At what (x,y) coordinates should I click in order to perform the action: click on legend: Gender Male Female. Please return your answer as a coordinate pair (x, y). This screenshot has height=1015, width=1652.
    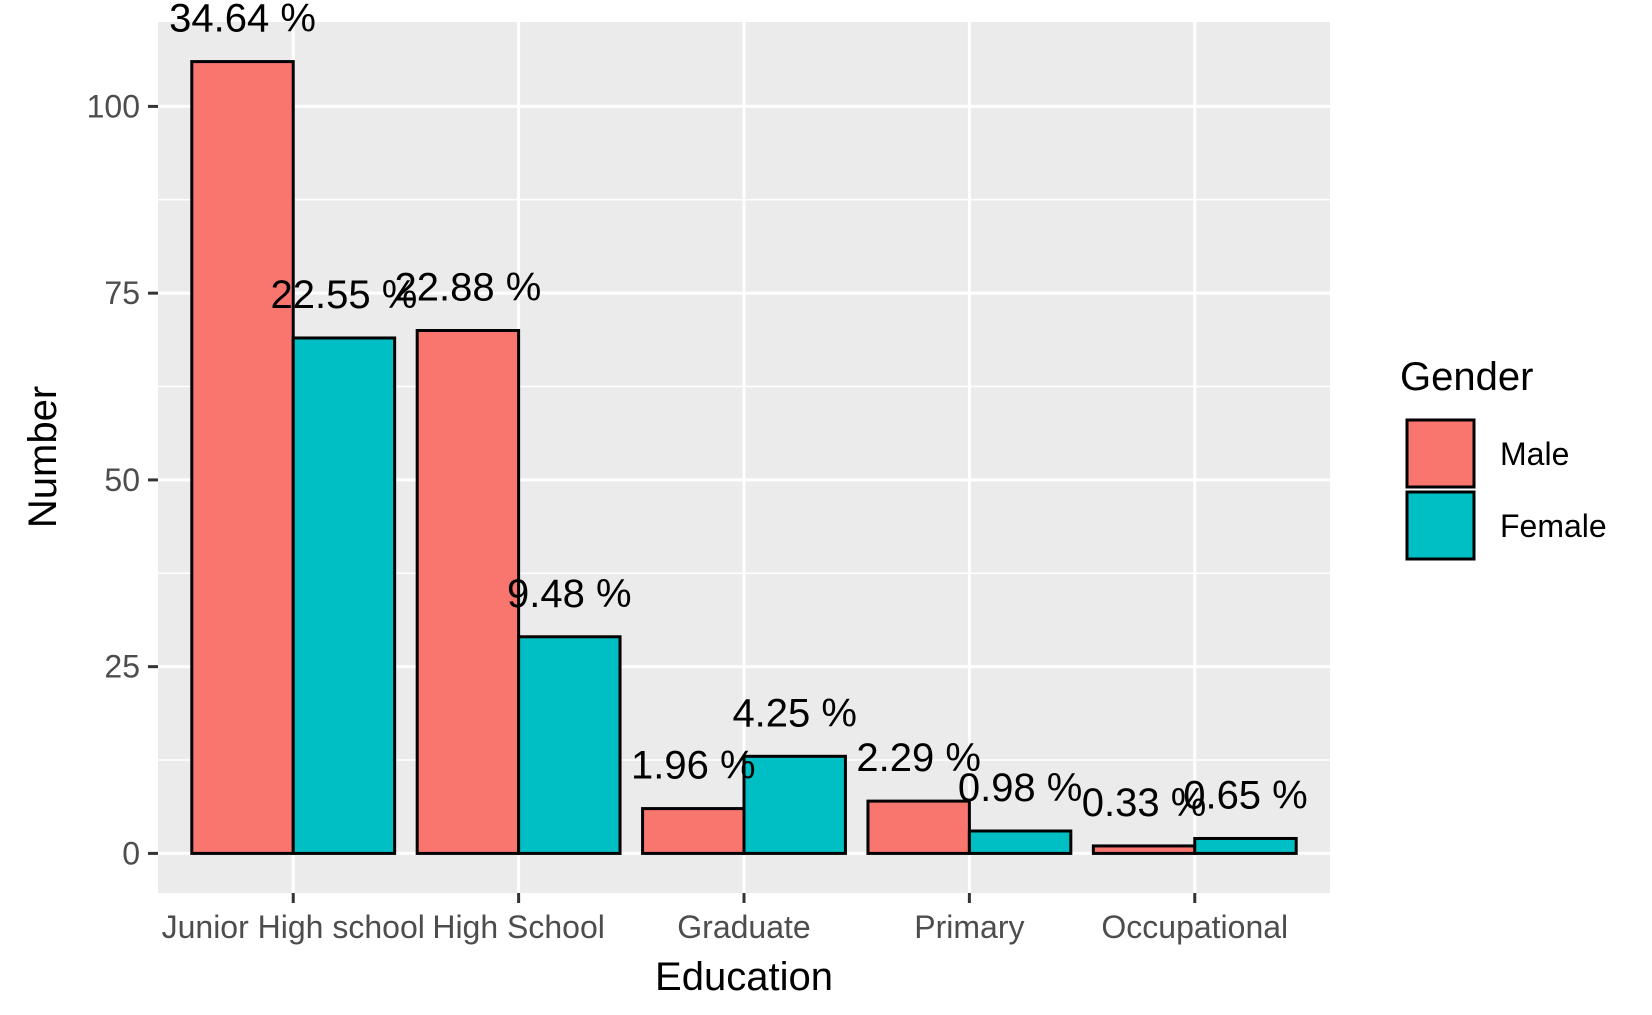
    Looking at the image, I should click on (1503, 458).